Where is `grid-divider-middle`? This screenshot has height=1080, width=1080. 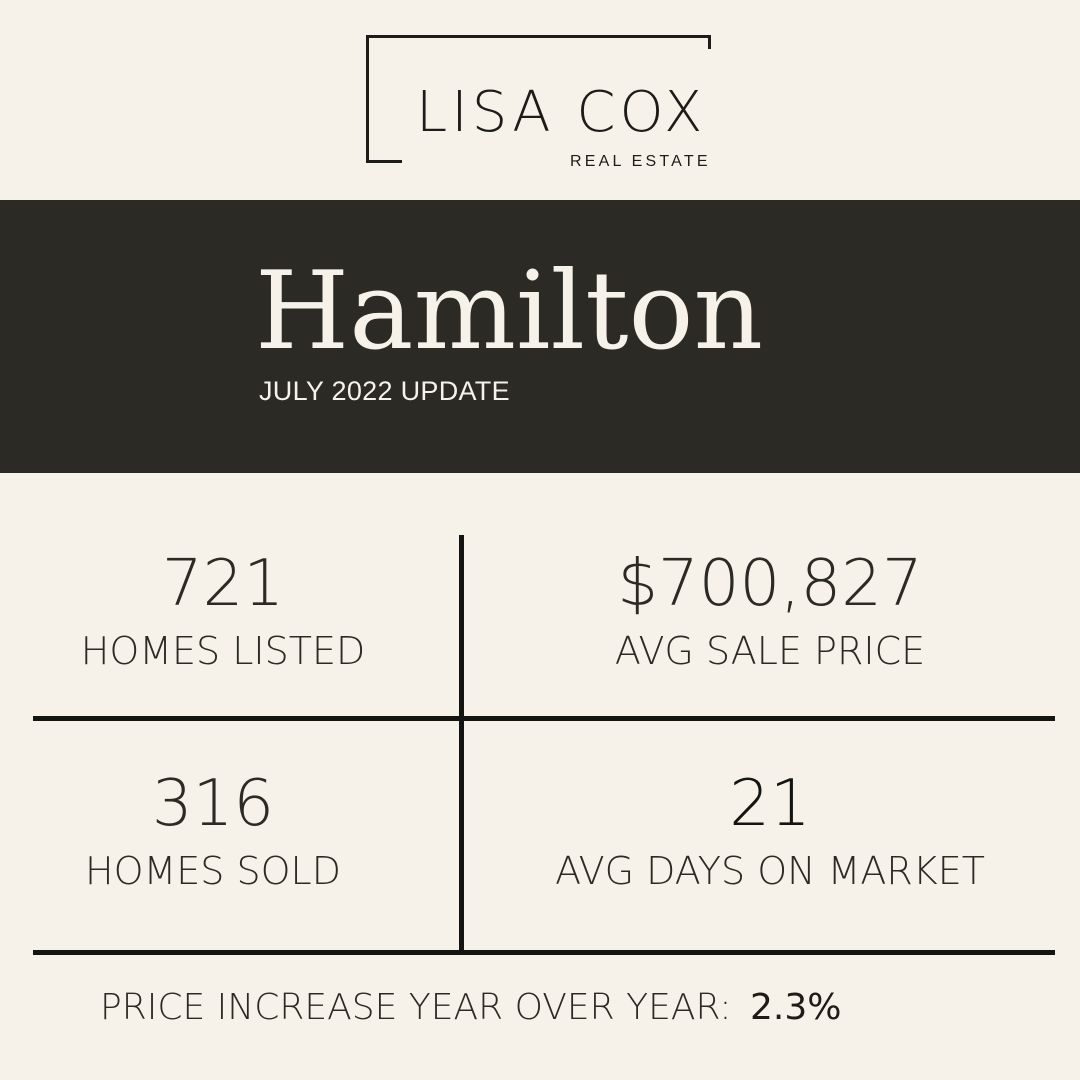
grid-divider-middle is located at coordinates (544, 718).